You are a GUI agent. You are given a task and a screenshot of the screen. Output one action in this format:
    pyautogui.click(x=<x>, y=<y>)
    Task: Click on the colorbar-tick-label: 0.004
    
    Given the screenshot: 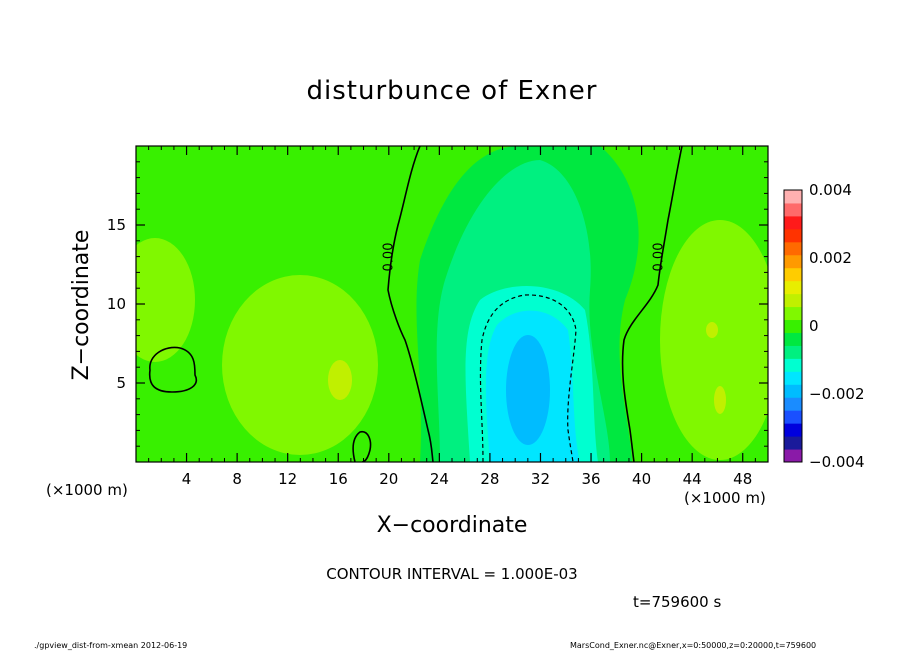 What is the action you would take?
    pyautogui.click(x=830, y=190)
    